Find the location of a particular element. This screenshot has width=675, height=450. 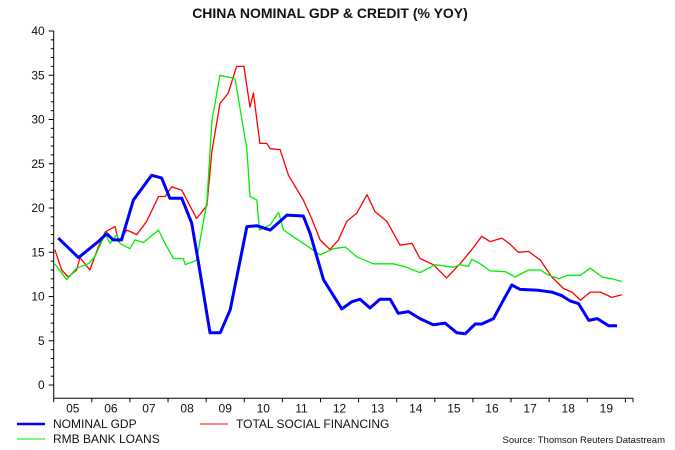

y-tick-label: 10 is located at coordinates (38, 297).